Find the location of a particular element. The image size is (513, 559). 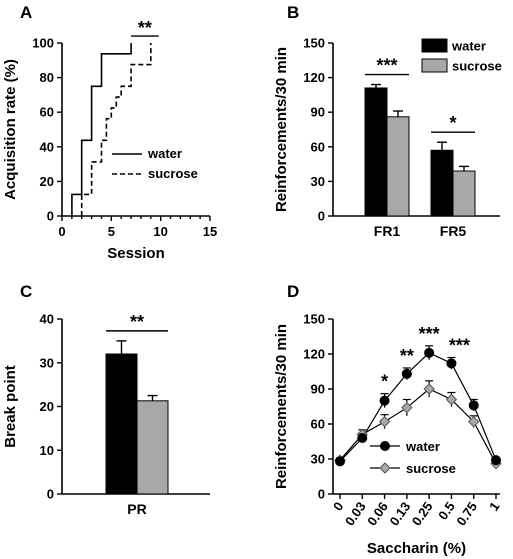

panel-b-ytick-label: 0 is located at coordinates (321, 216).